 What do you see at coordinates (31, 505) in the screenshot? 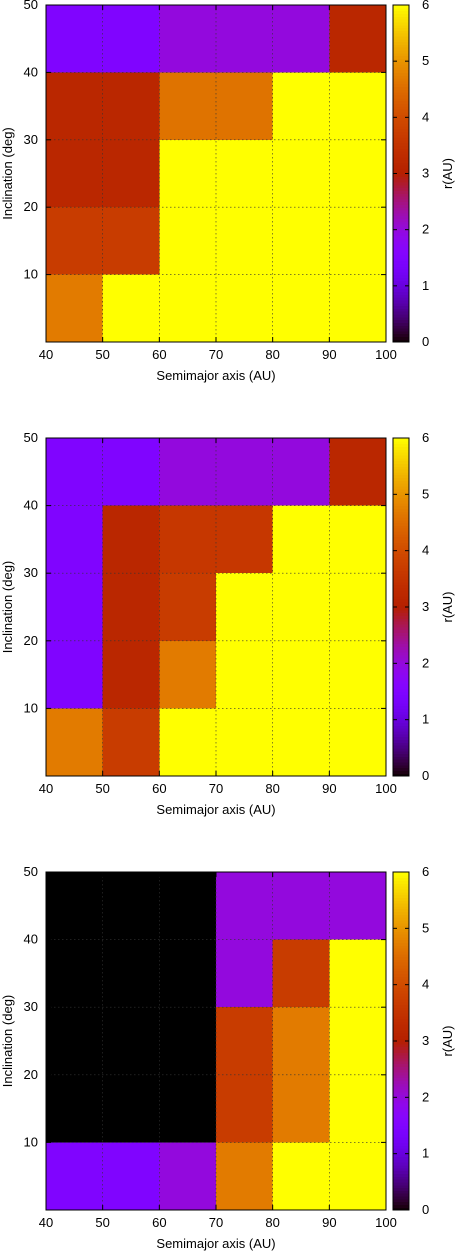
I see `y-tick-label: 40` at bounding box center [31, 505].